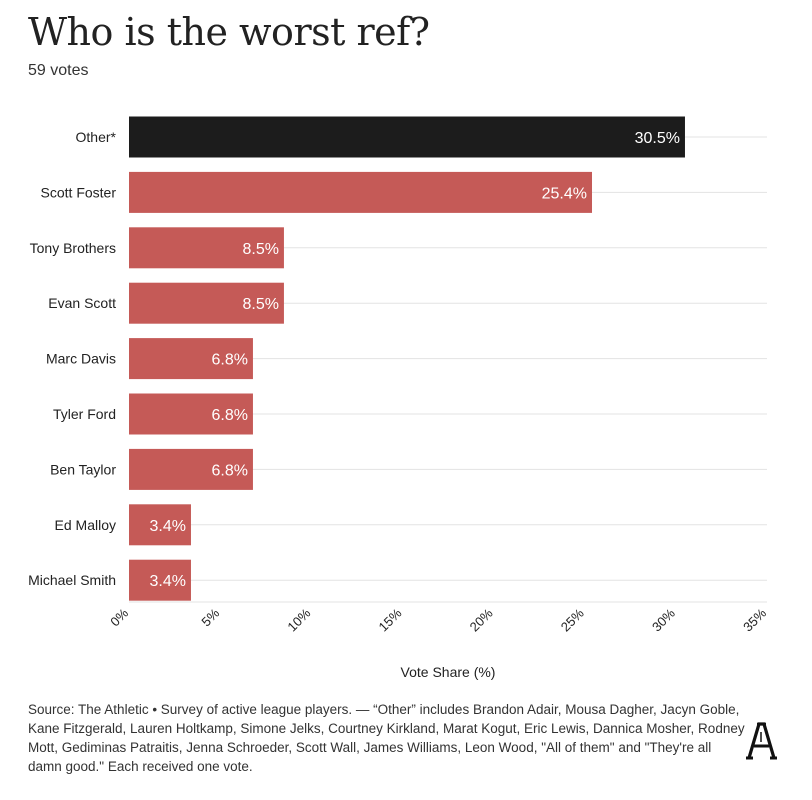 This screenshot has width=812, height=800. Describe the element at coordinates (572, 619) in the screenshot. I see `x-tick-label: 25%` at that location.